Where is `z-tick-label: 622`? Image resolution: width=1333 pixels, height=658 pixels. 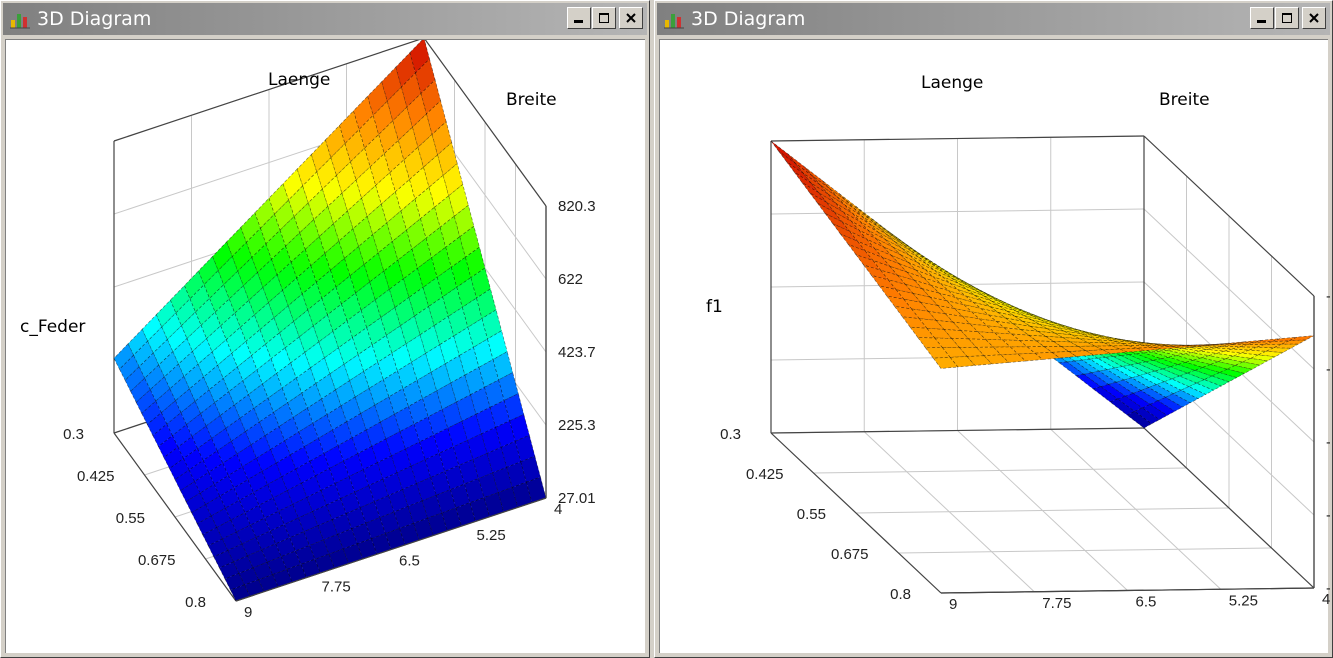
z-tick-label: 622 is located at coordinates (570, 279).